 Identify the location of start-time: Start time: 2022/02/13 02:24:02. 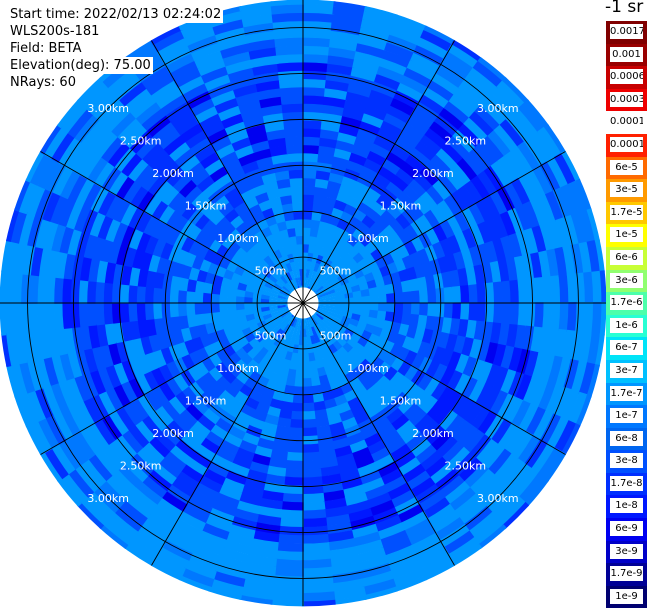
(117, 14).